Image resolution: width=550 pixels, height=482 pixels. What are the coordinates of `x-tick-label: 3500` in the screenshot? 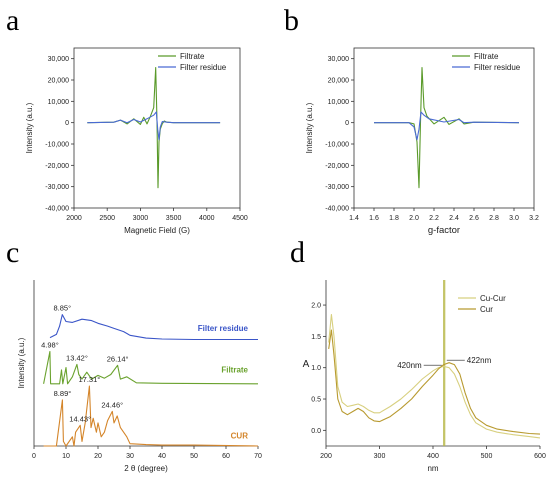 It's located at (174, 218).